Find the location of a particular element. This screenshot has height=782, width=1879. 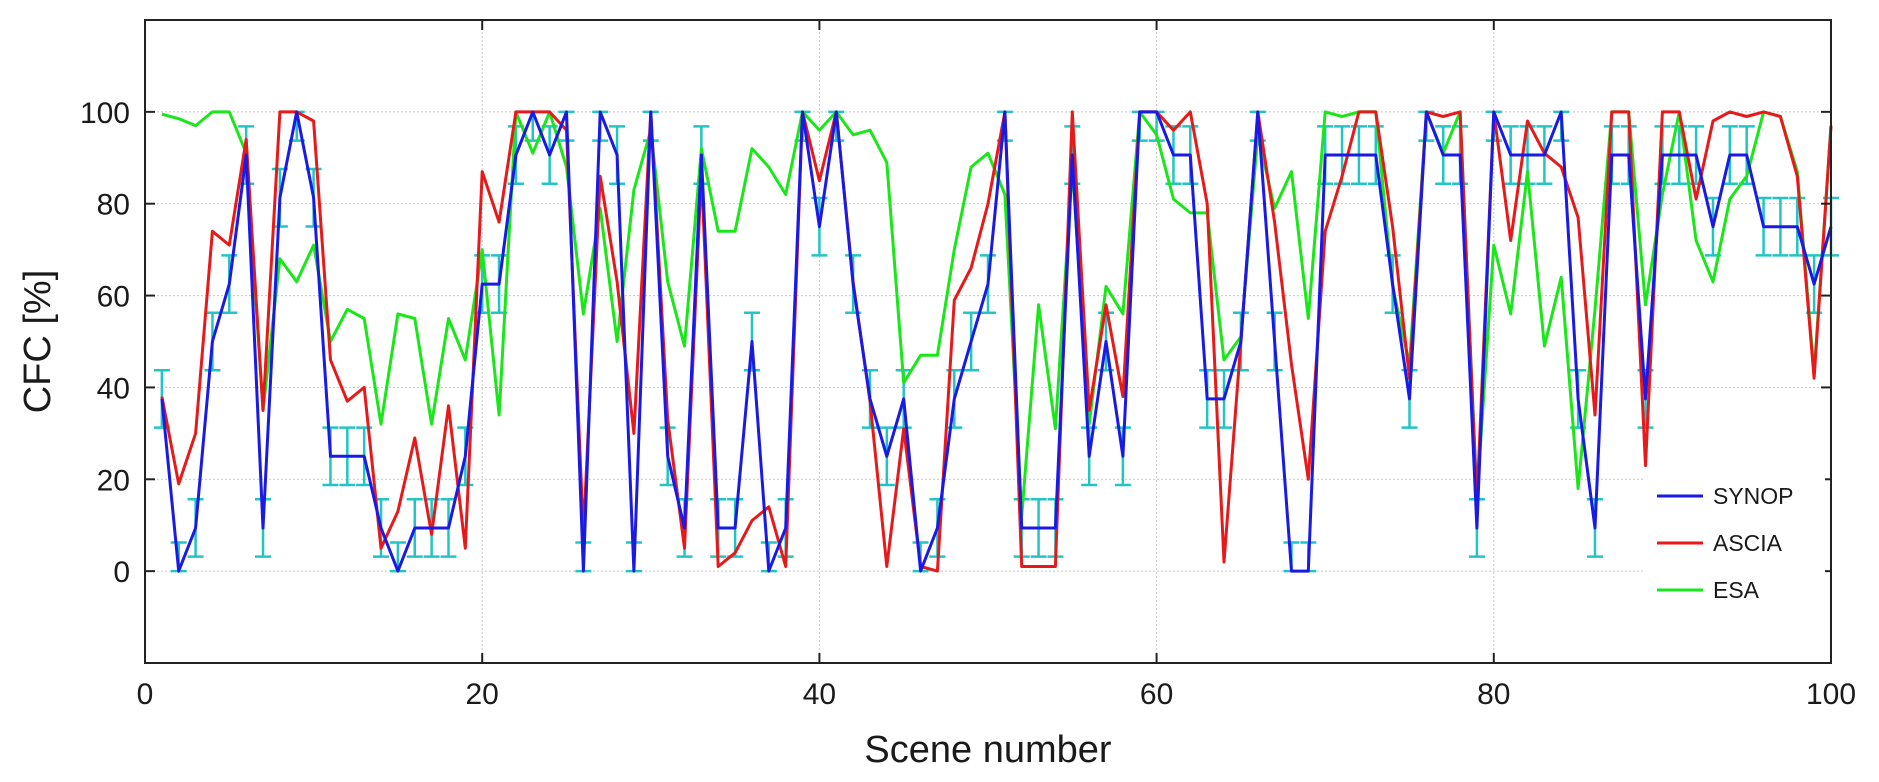

x-tick-label: 20 is located at coordinates (482, 694).